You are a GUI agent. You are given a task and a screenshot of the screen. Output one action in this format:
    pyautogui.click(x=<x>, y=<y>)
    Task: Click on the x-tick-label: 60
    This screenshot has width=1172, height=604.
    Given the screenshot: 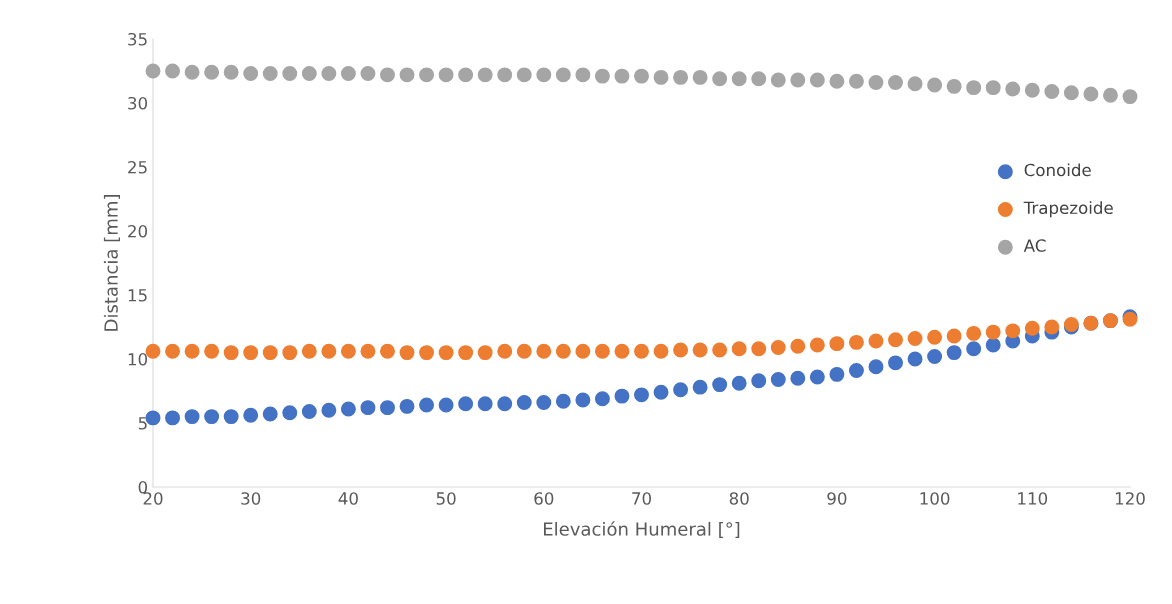 What is the action you would take?
    pyautogui.click(x=544, y=498)
    